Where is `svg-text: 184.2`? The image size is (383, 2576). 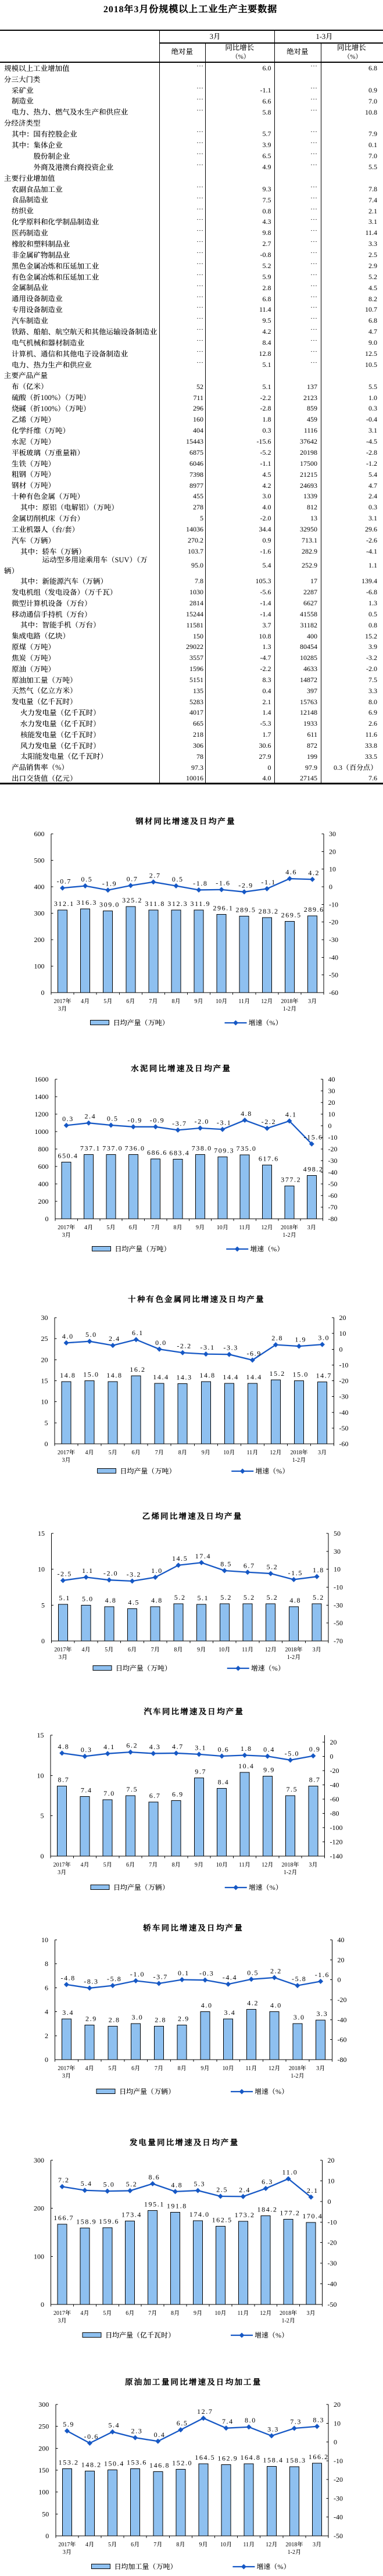 svg-text: 184.2 is located at coordinates (267, 2209).